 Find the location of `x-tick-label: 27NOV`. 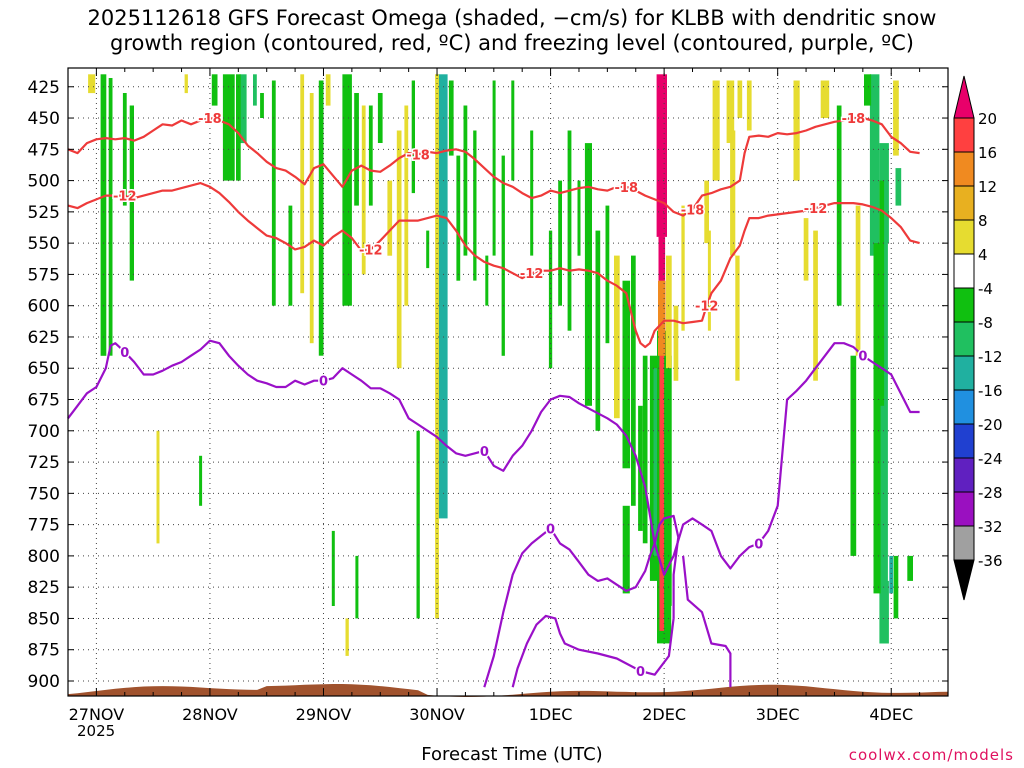

x-tick-label: 27NOV is located at coordinates (97, 714).